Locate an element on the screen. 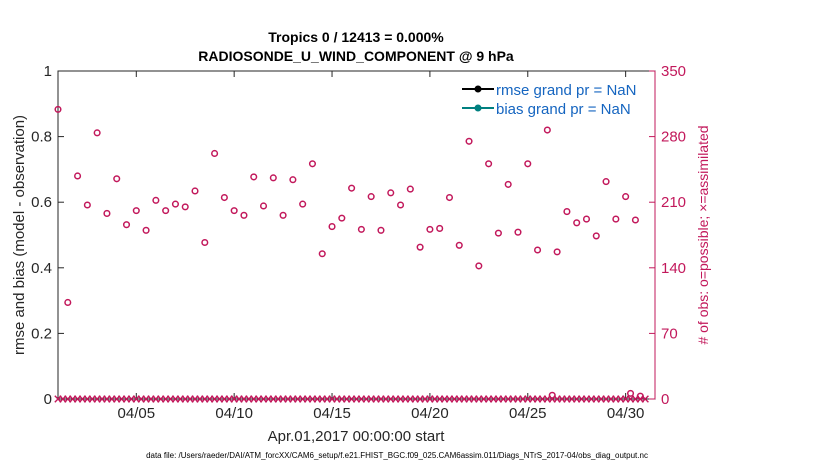  legend: rmse grand pr = NaN bias grand pr = NaN is located at coordinates (554, 98).